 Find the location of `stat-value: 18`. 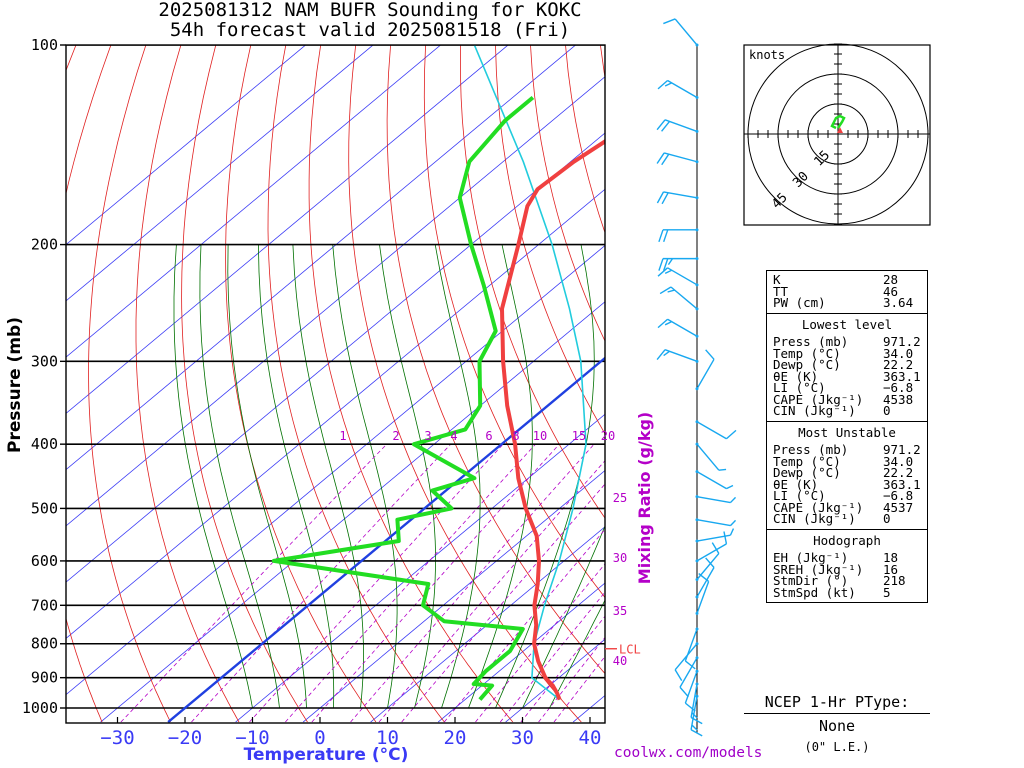

stat-value: 18 is located at coordinates (891, 557).